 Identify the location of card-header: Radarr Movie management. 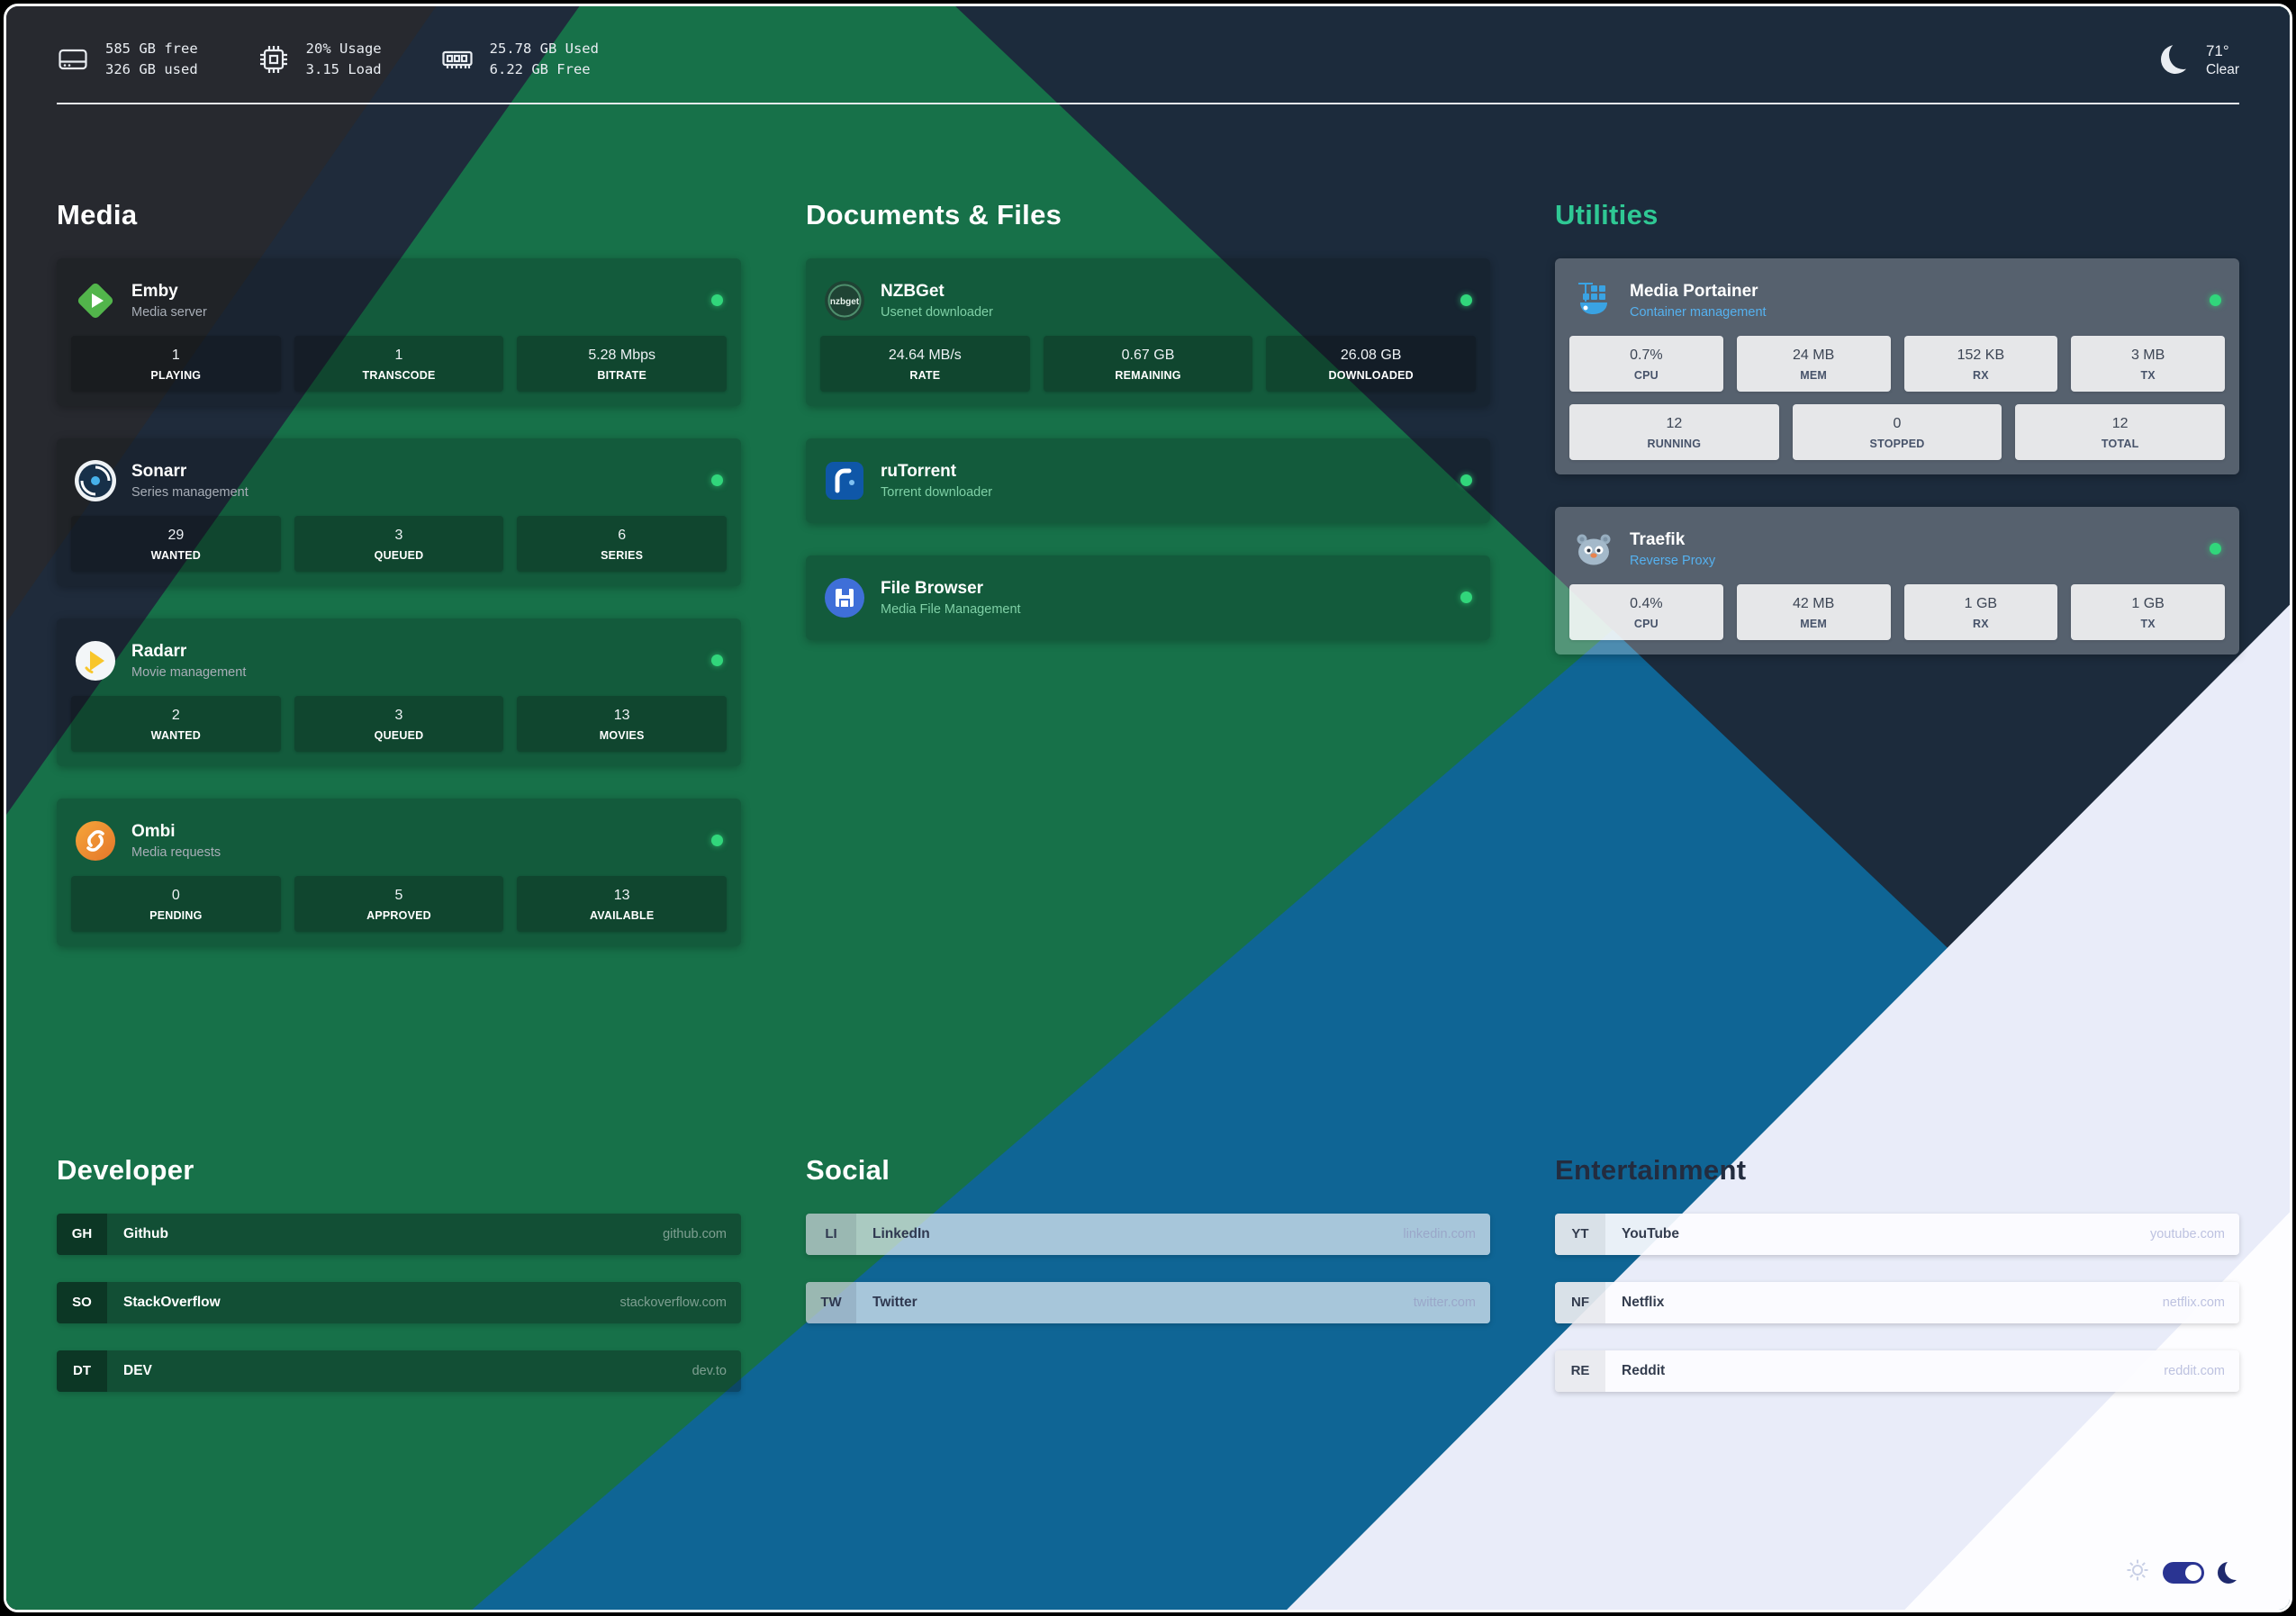
(399, 664).